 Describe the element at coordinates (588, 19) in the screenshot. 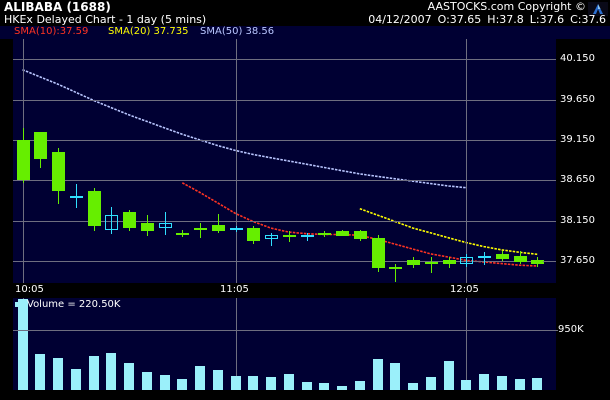

I see `quote-close: C:37.6` at that location.